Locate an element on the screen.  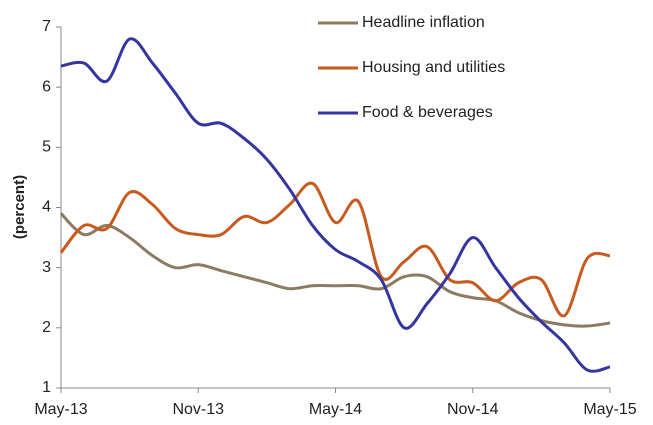
y-tick-label: 1 is located at coordinates (46, 387).